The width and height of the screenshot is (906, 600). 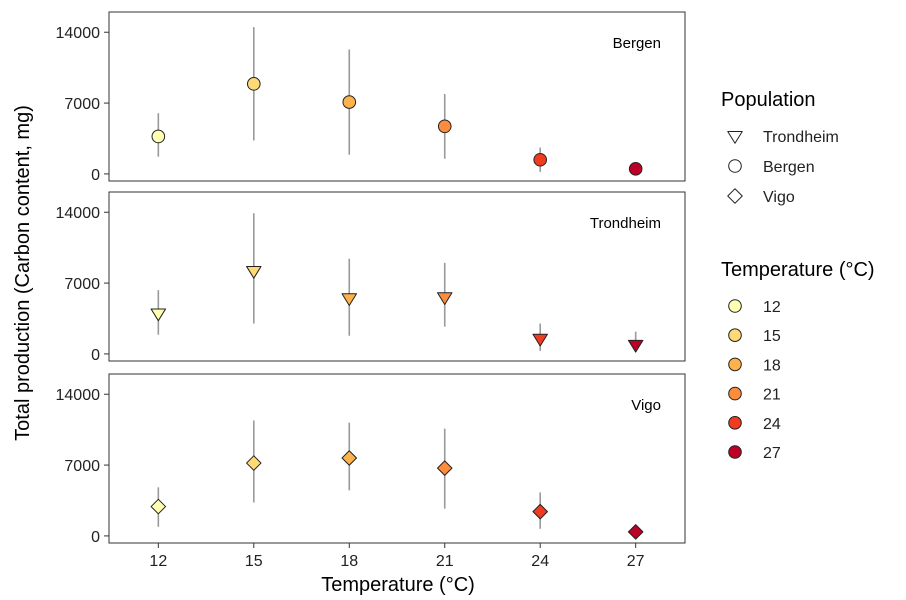 What do you see at coordinates (23, 273) in the screenshot?
I see `y-axis-title: Total production (Carbon content, mg)` at bounding box center [23, 273].